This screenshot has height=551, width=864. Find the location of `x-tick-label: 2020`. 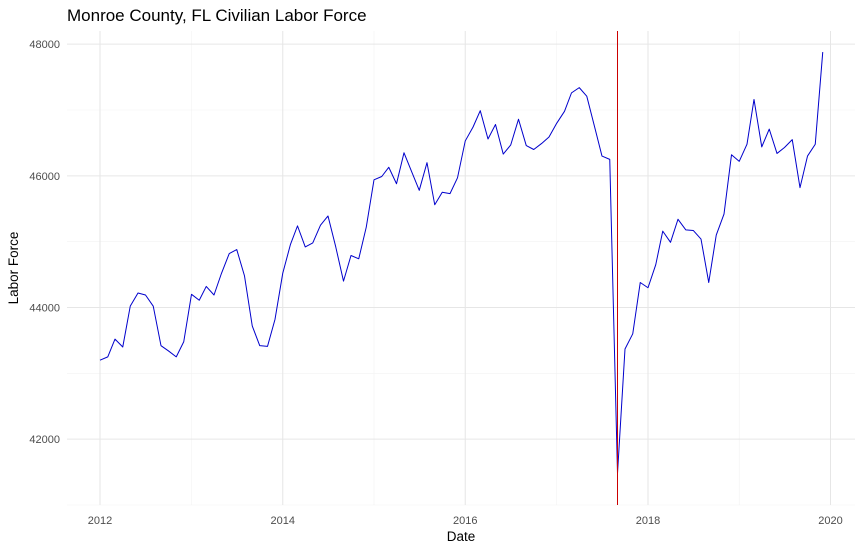

x-tick-label: 2020 is located at coordinates (830, 521).